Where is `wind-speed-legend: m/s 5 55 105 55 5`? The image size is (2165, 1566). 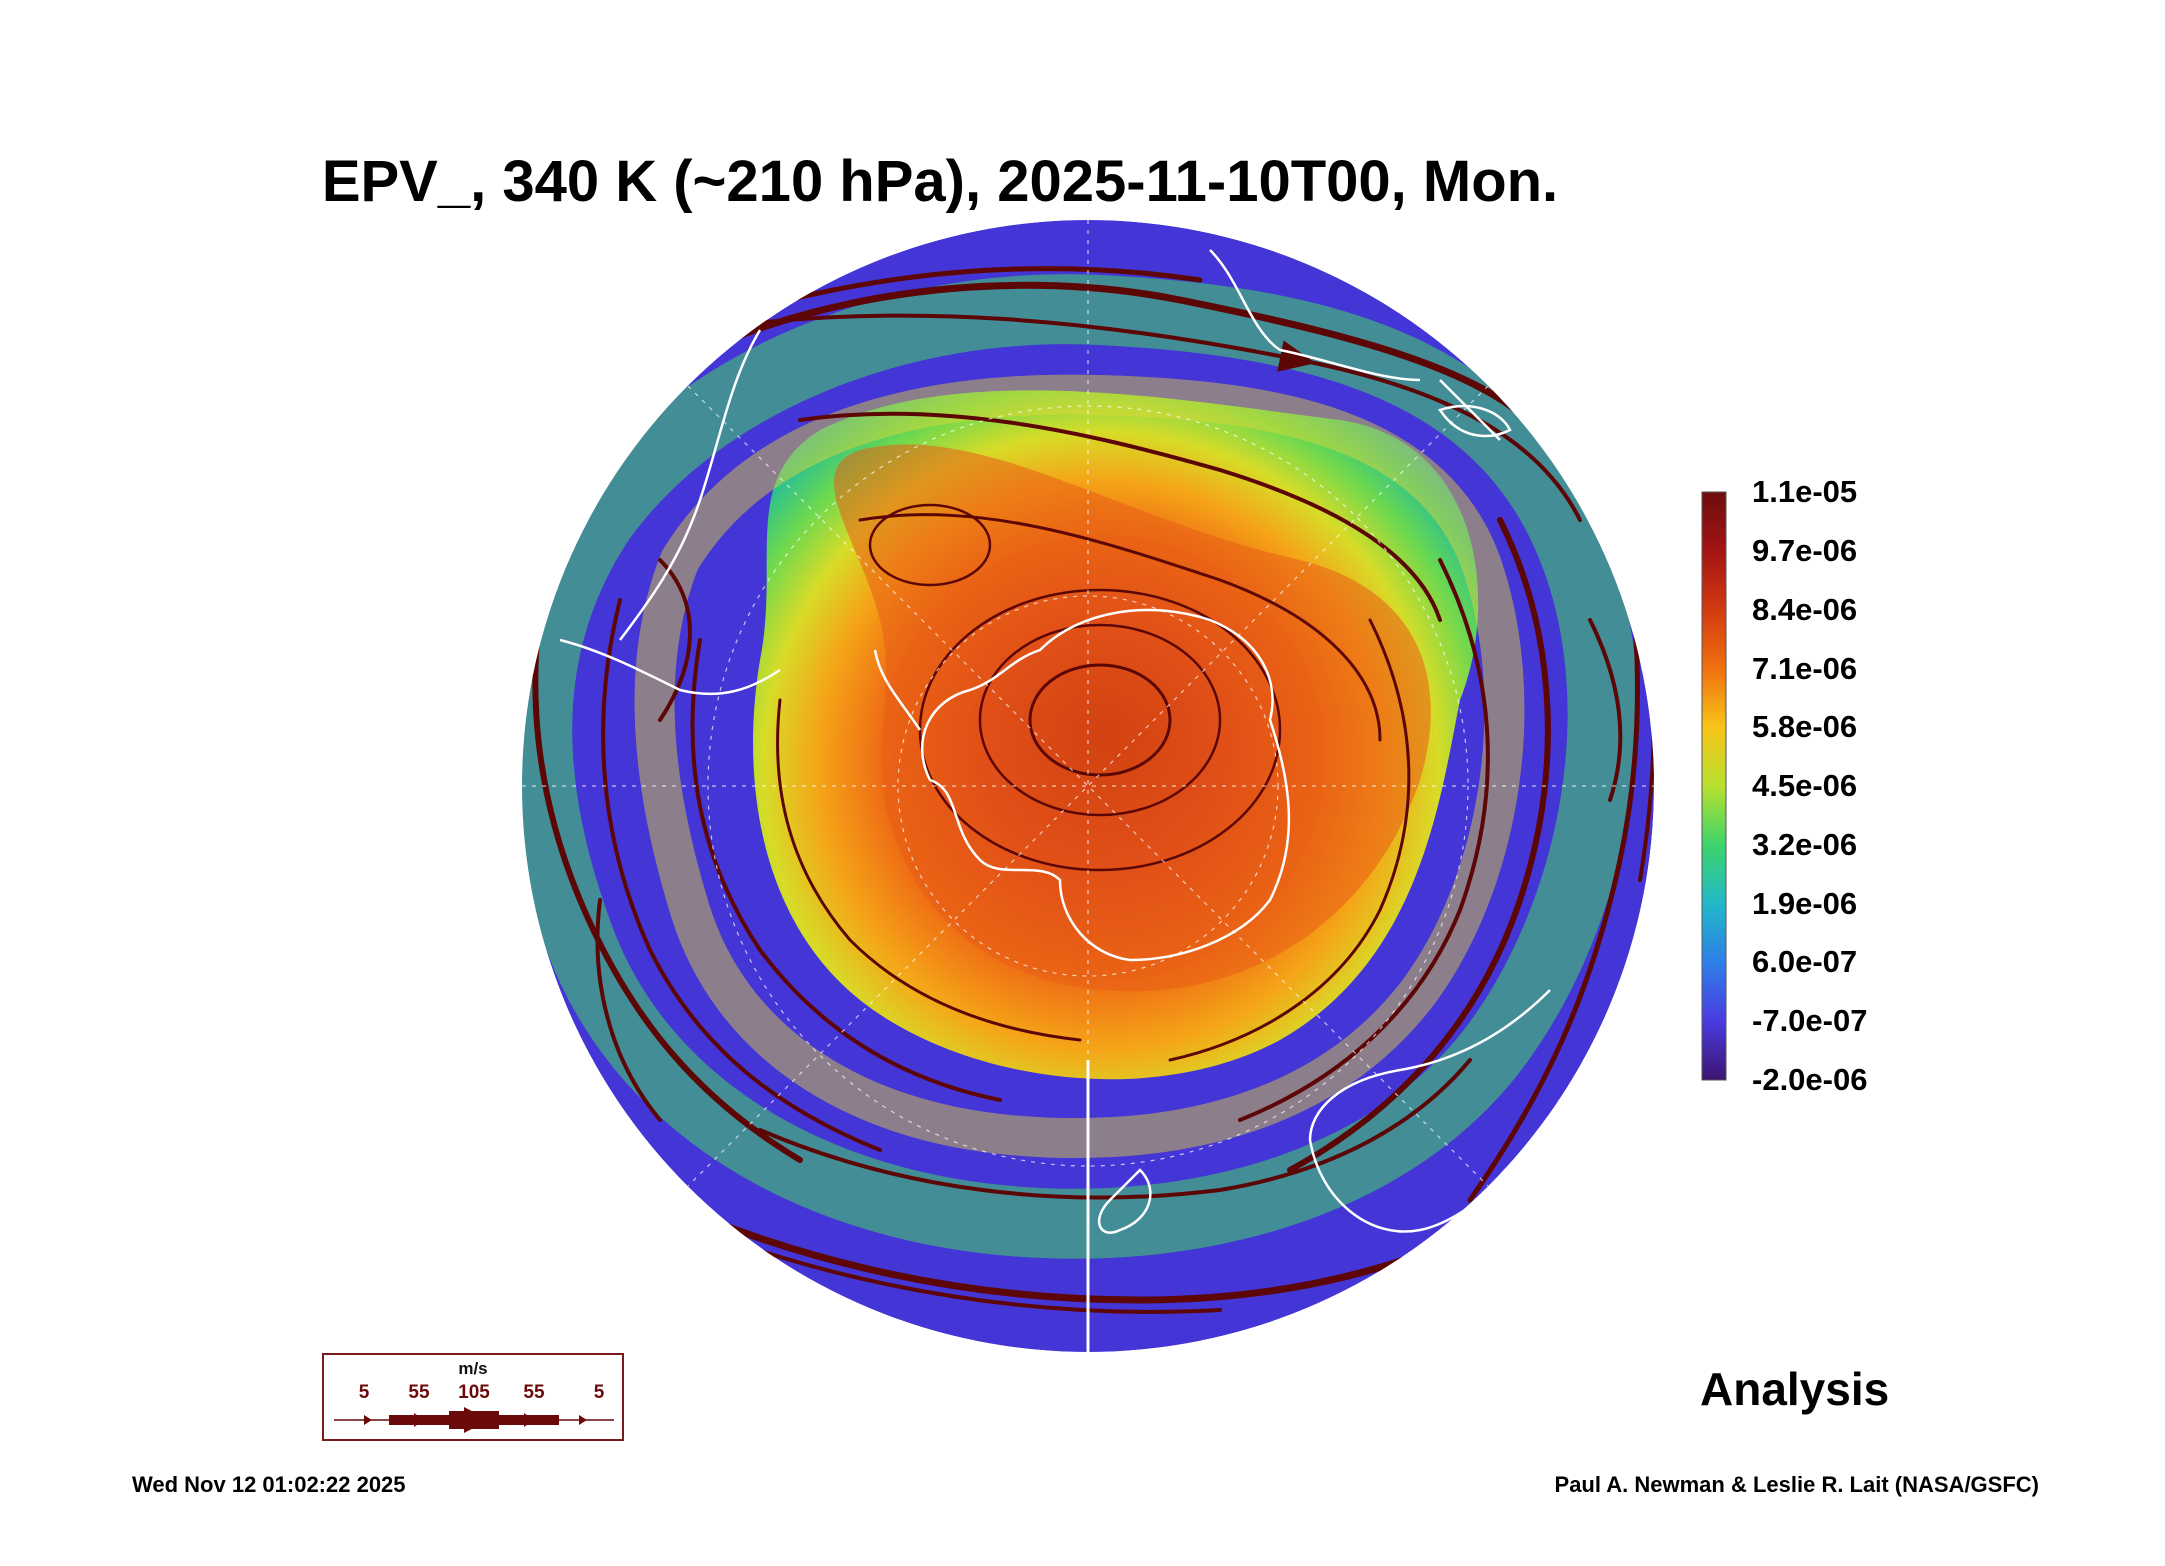 wind-speed-legend: m/s 5 55 105 55 5 is located at coordinates (473, 1397).